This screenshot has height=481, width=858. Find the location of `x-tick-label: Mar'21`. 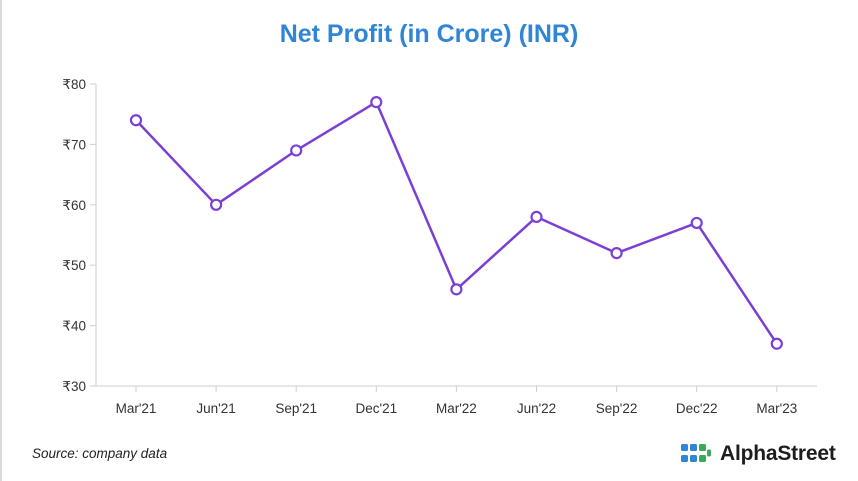

x-tick-label: Mar'21 is located at coordinates (136, 408).